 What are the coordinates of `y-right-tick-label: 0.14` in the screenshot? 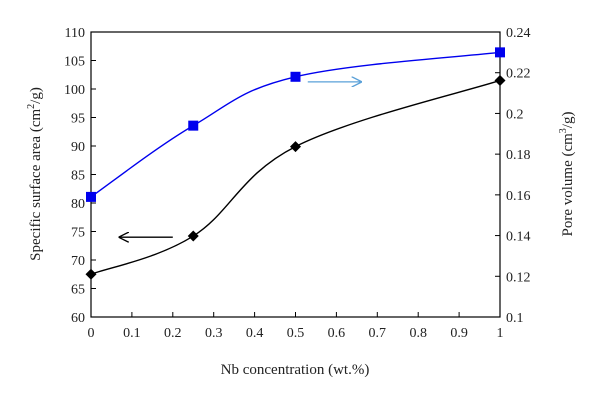 It's located at (518, 237).